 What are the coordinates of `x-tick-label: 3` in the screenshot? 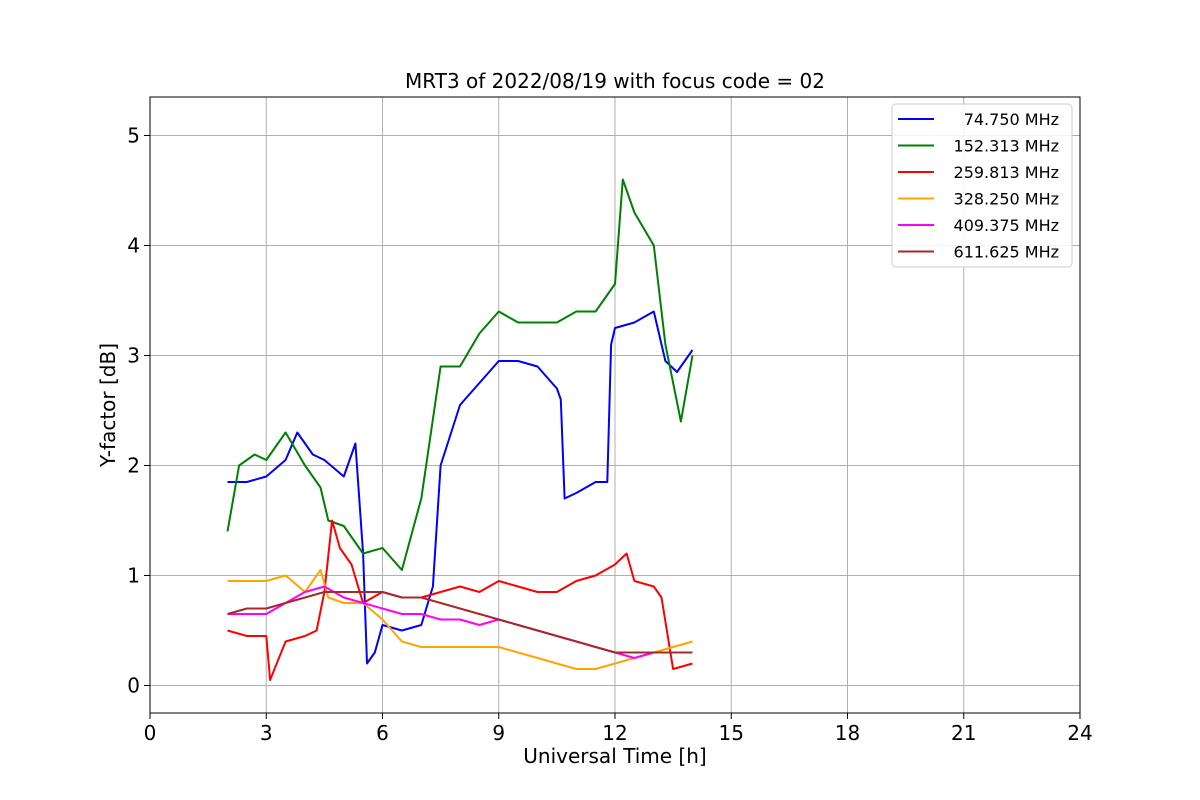 It's located at (266, 733).